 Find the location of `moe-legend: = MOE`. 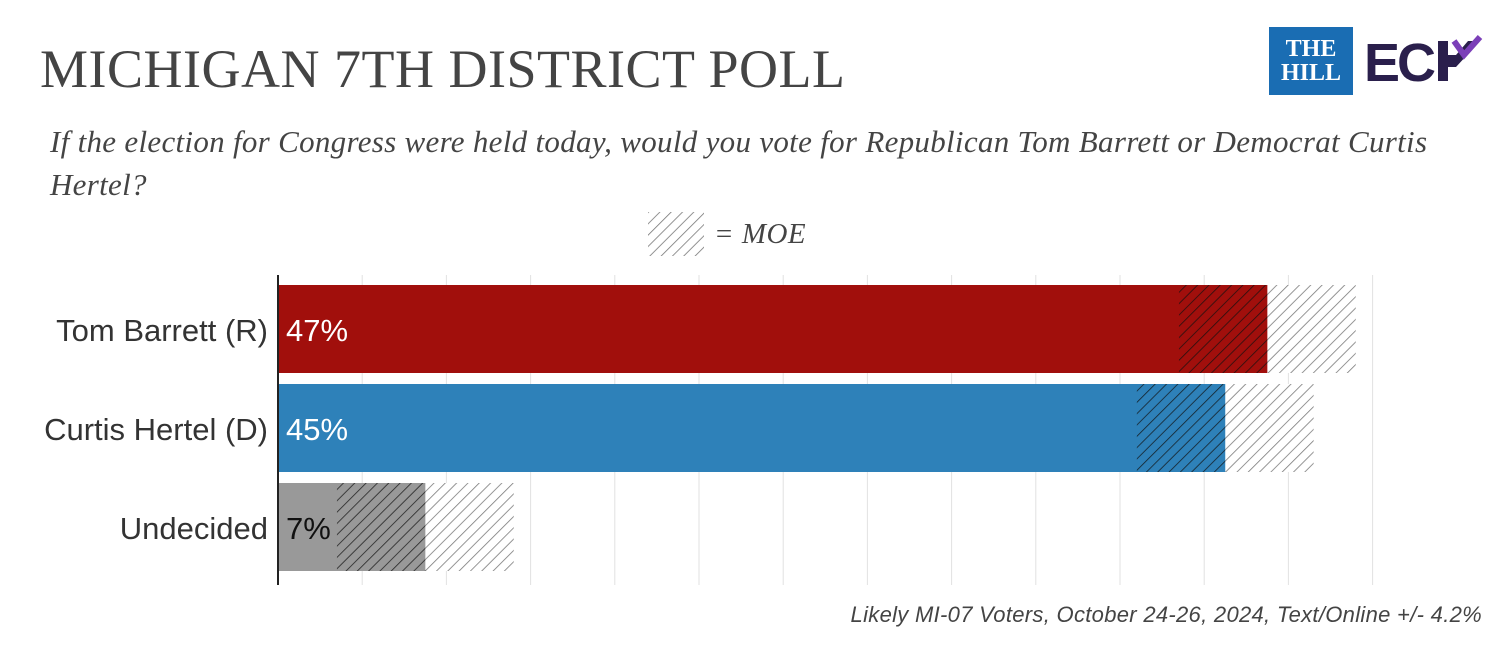

moe-legend: = MOE is located at coordinates (727, 234).